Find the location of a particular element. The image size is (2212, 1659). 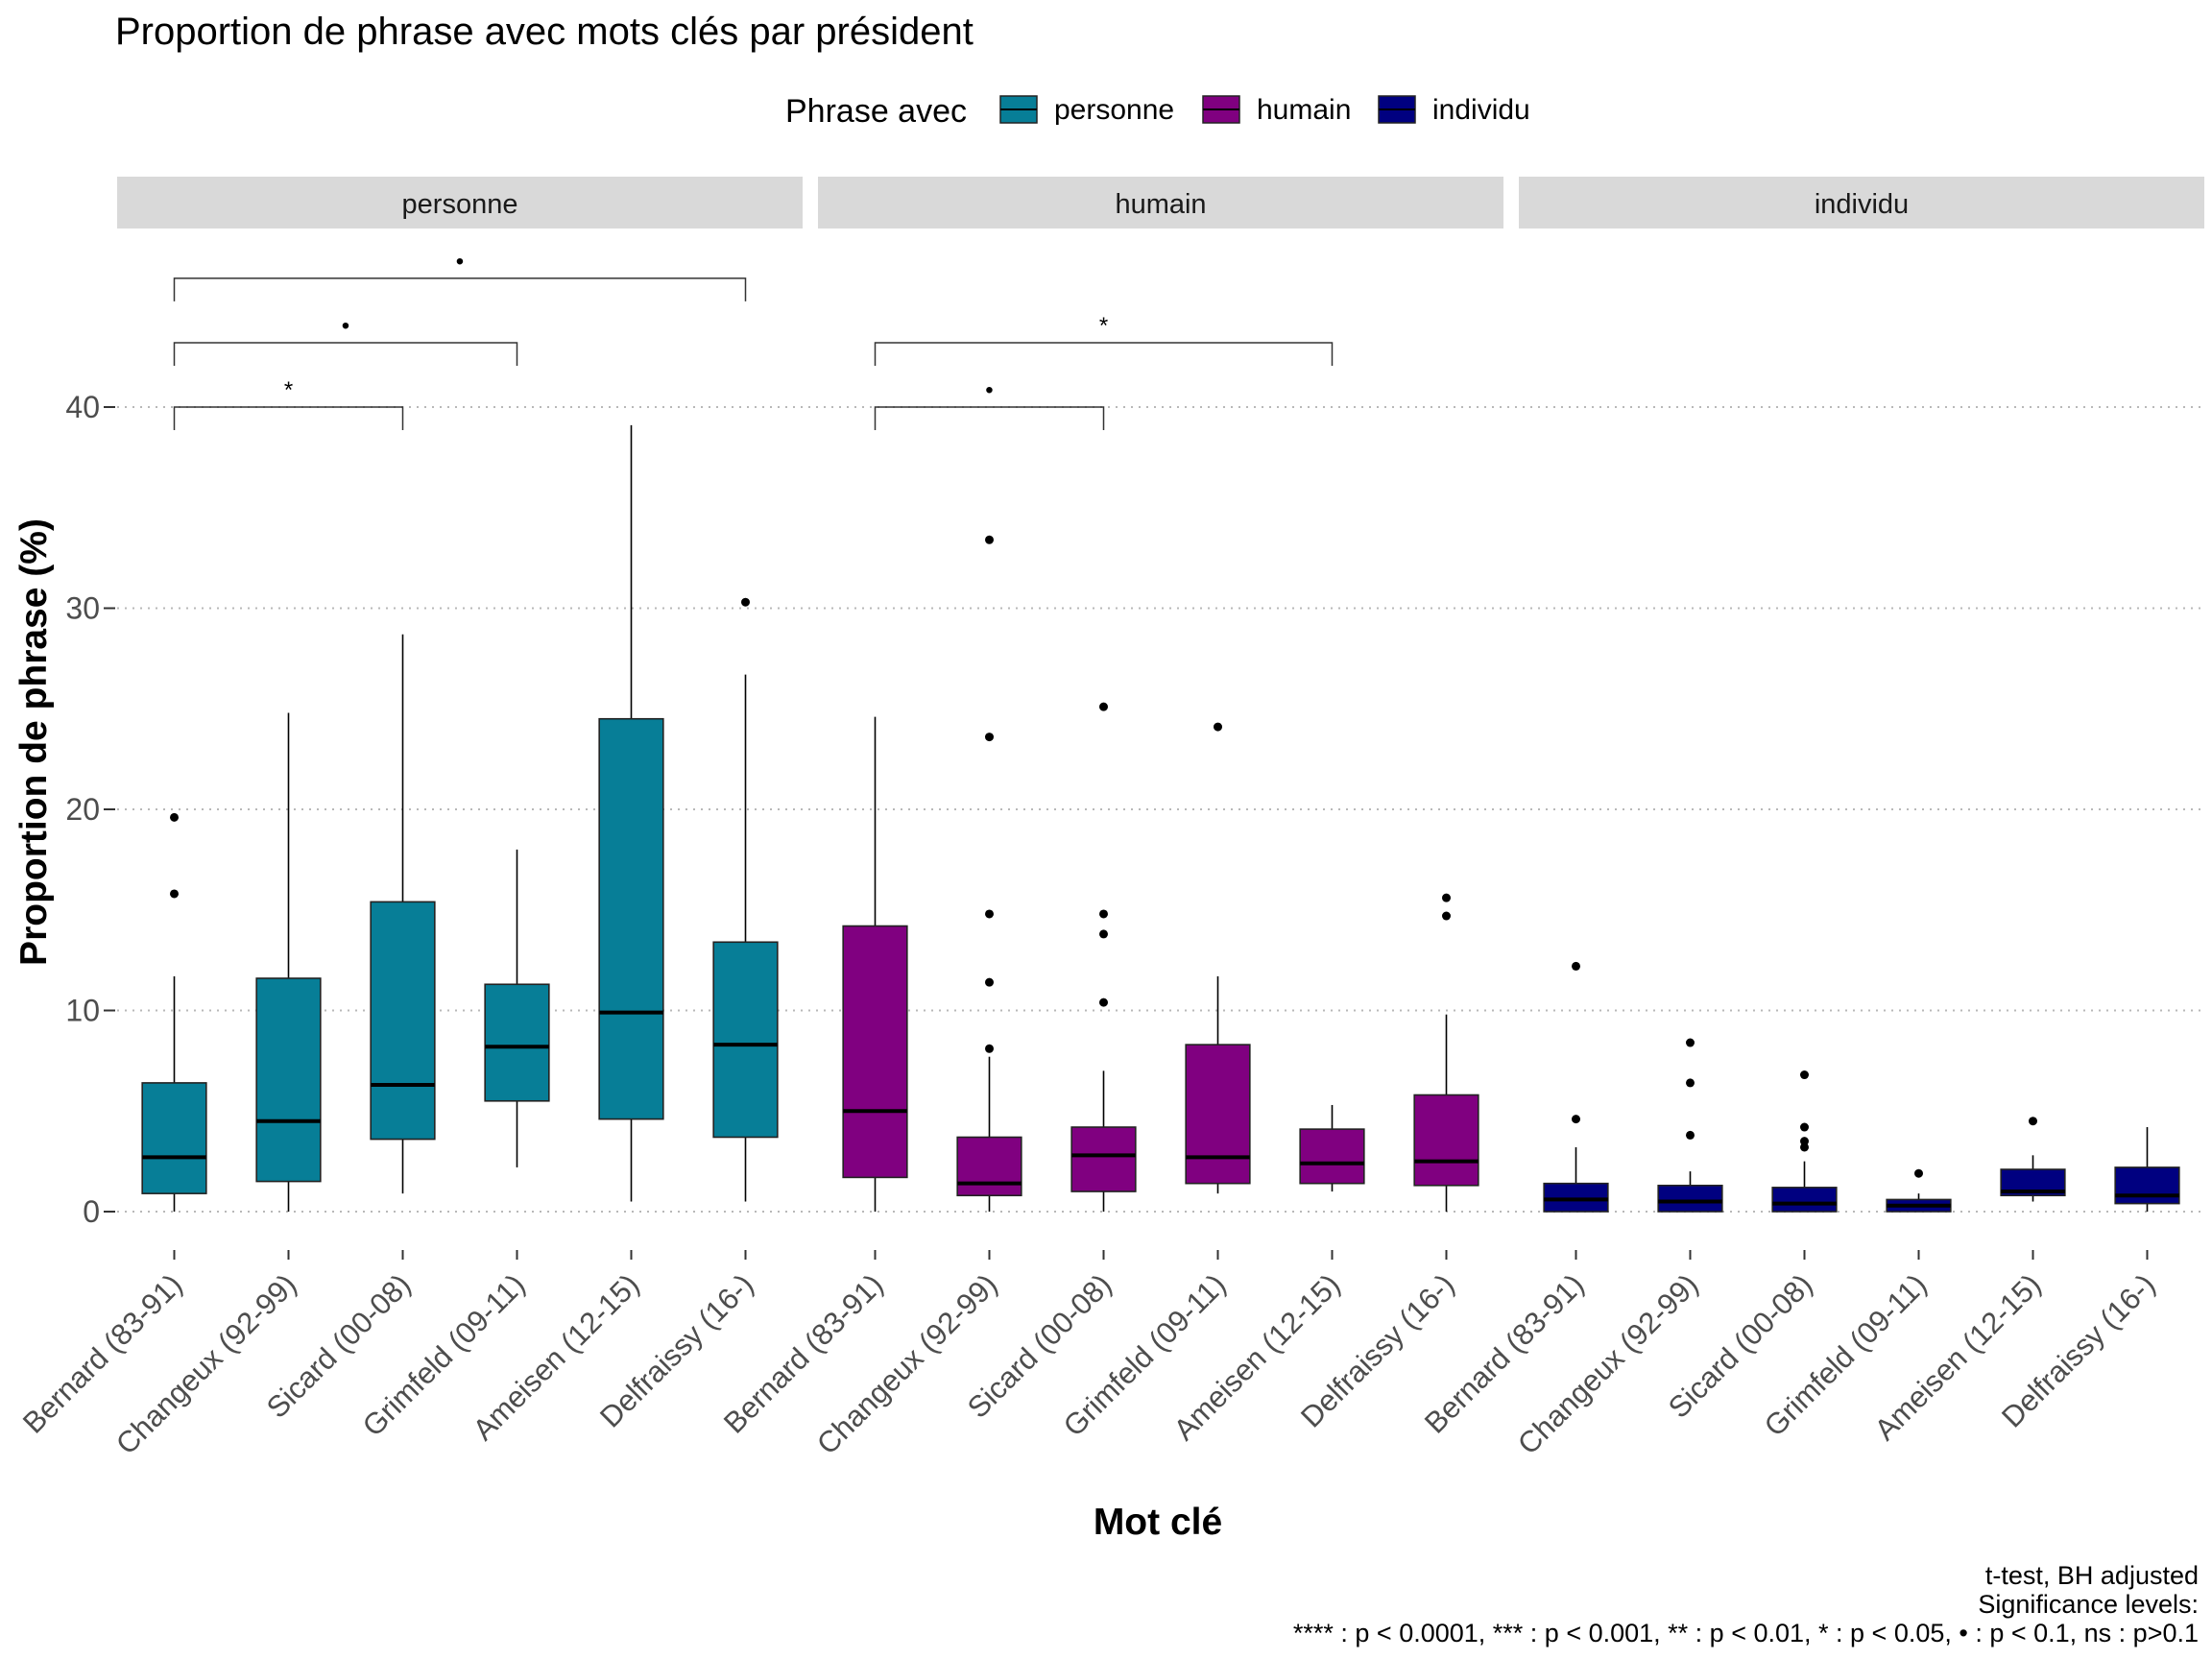

strip-label-personne: personne is located at coordinates (460, 204).